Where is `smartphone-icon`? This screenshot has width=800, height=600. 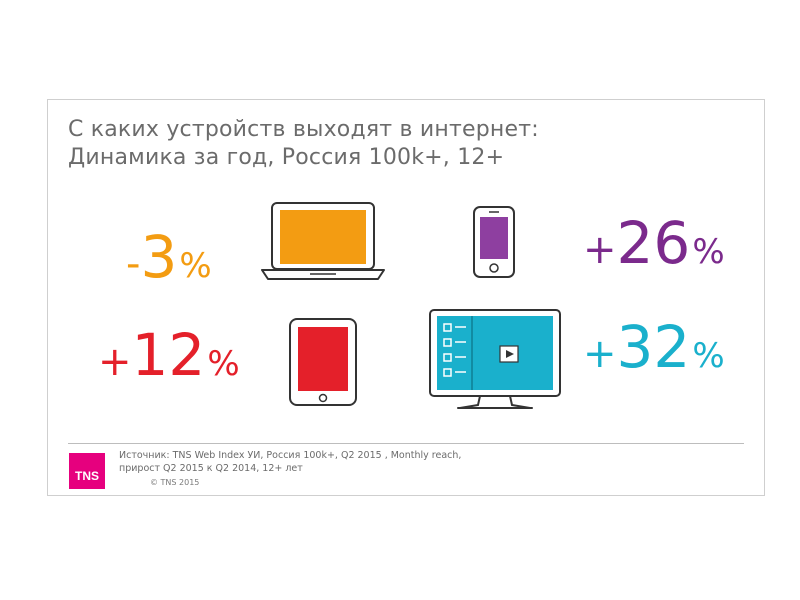
smartphone-icon is located at coordinates (494, 242).